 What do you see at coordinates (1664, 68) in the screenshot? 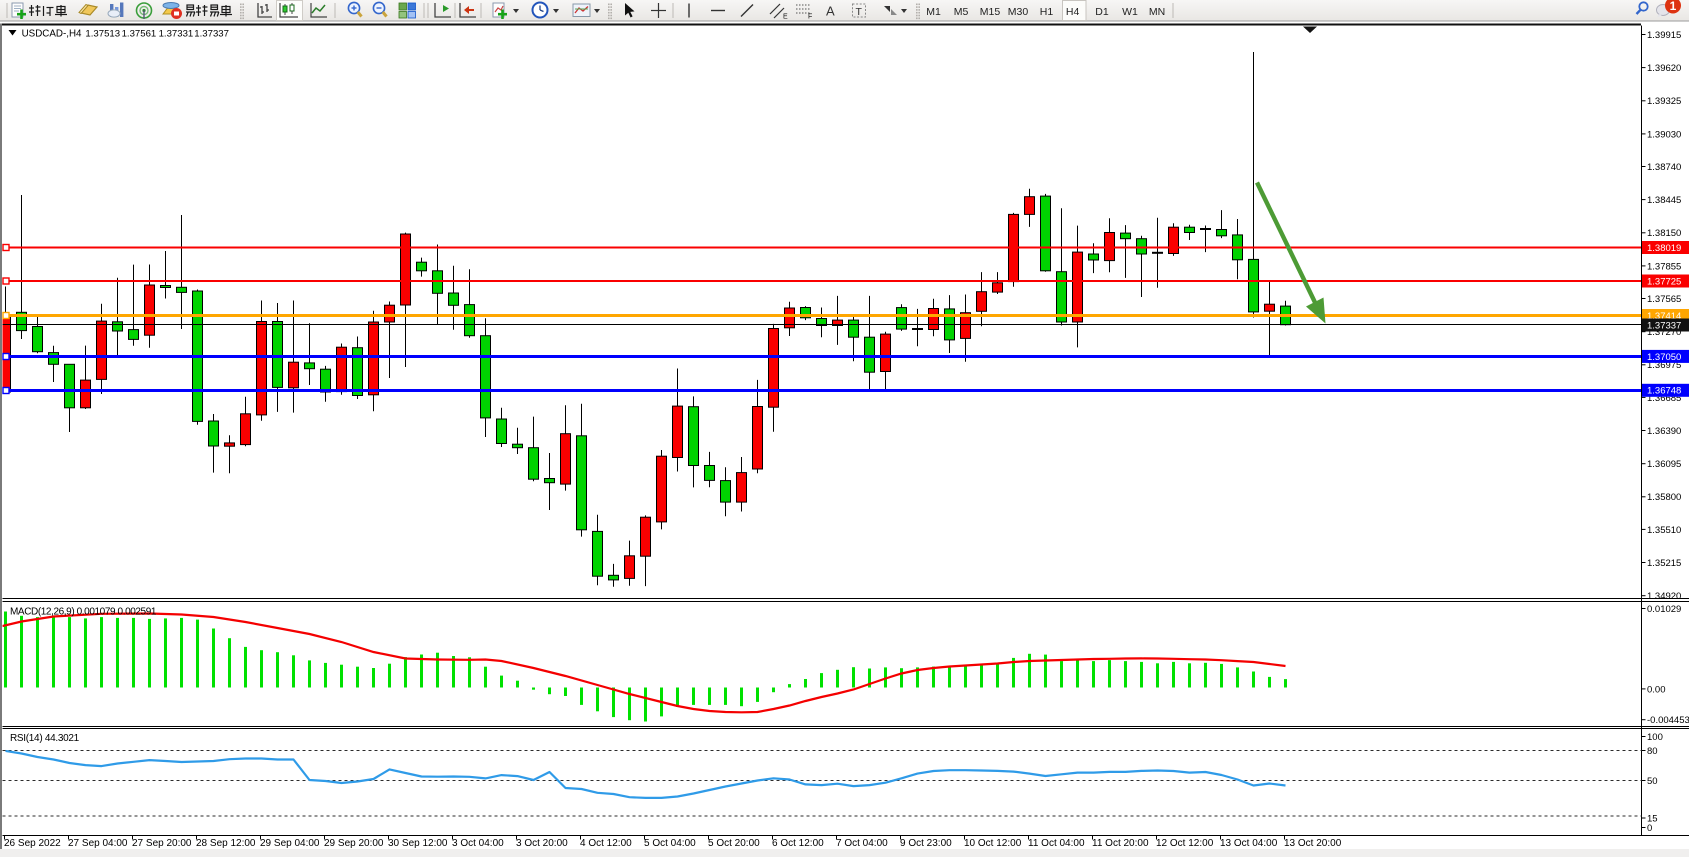
I see `svg-text: 1.39620` at bounding box center [1664, 68].